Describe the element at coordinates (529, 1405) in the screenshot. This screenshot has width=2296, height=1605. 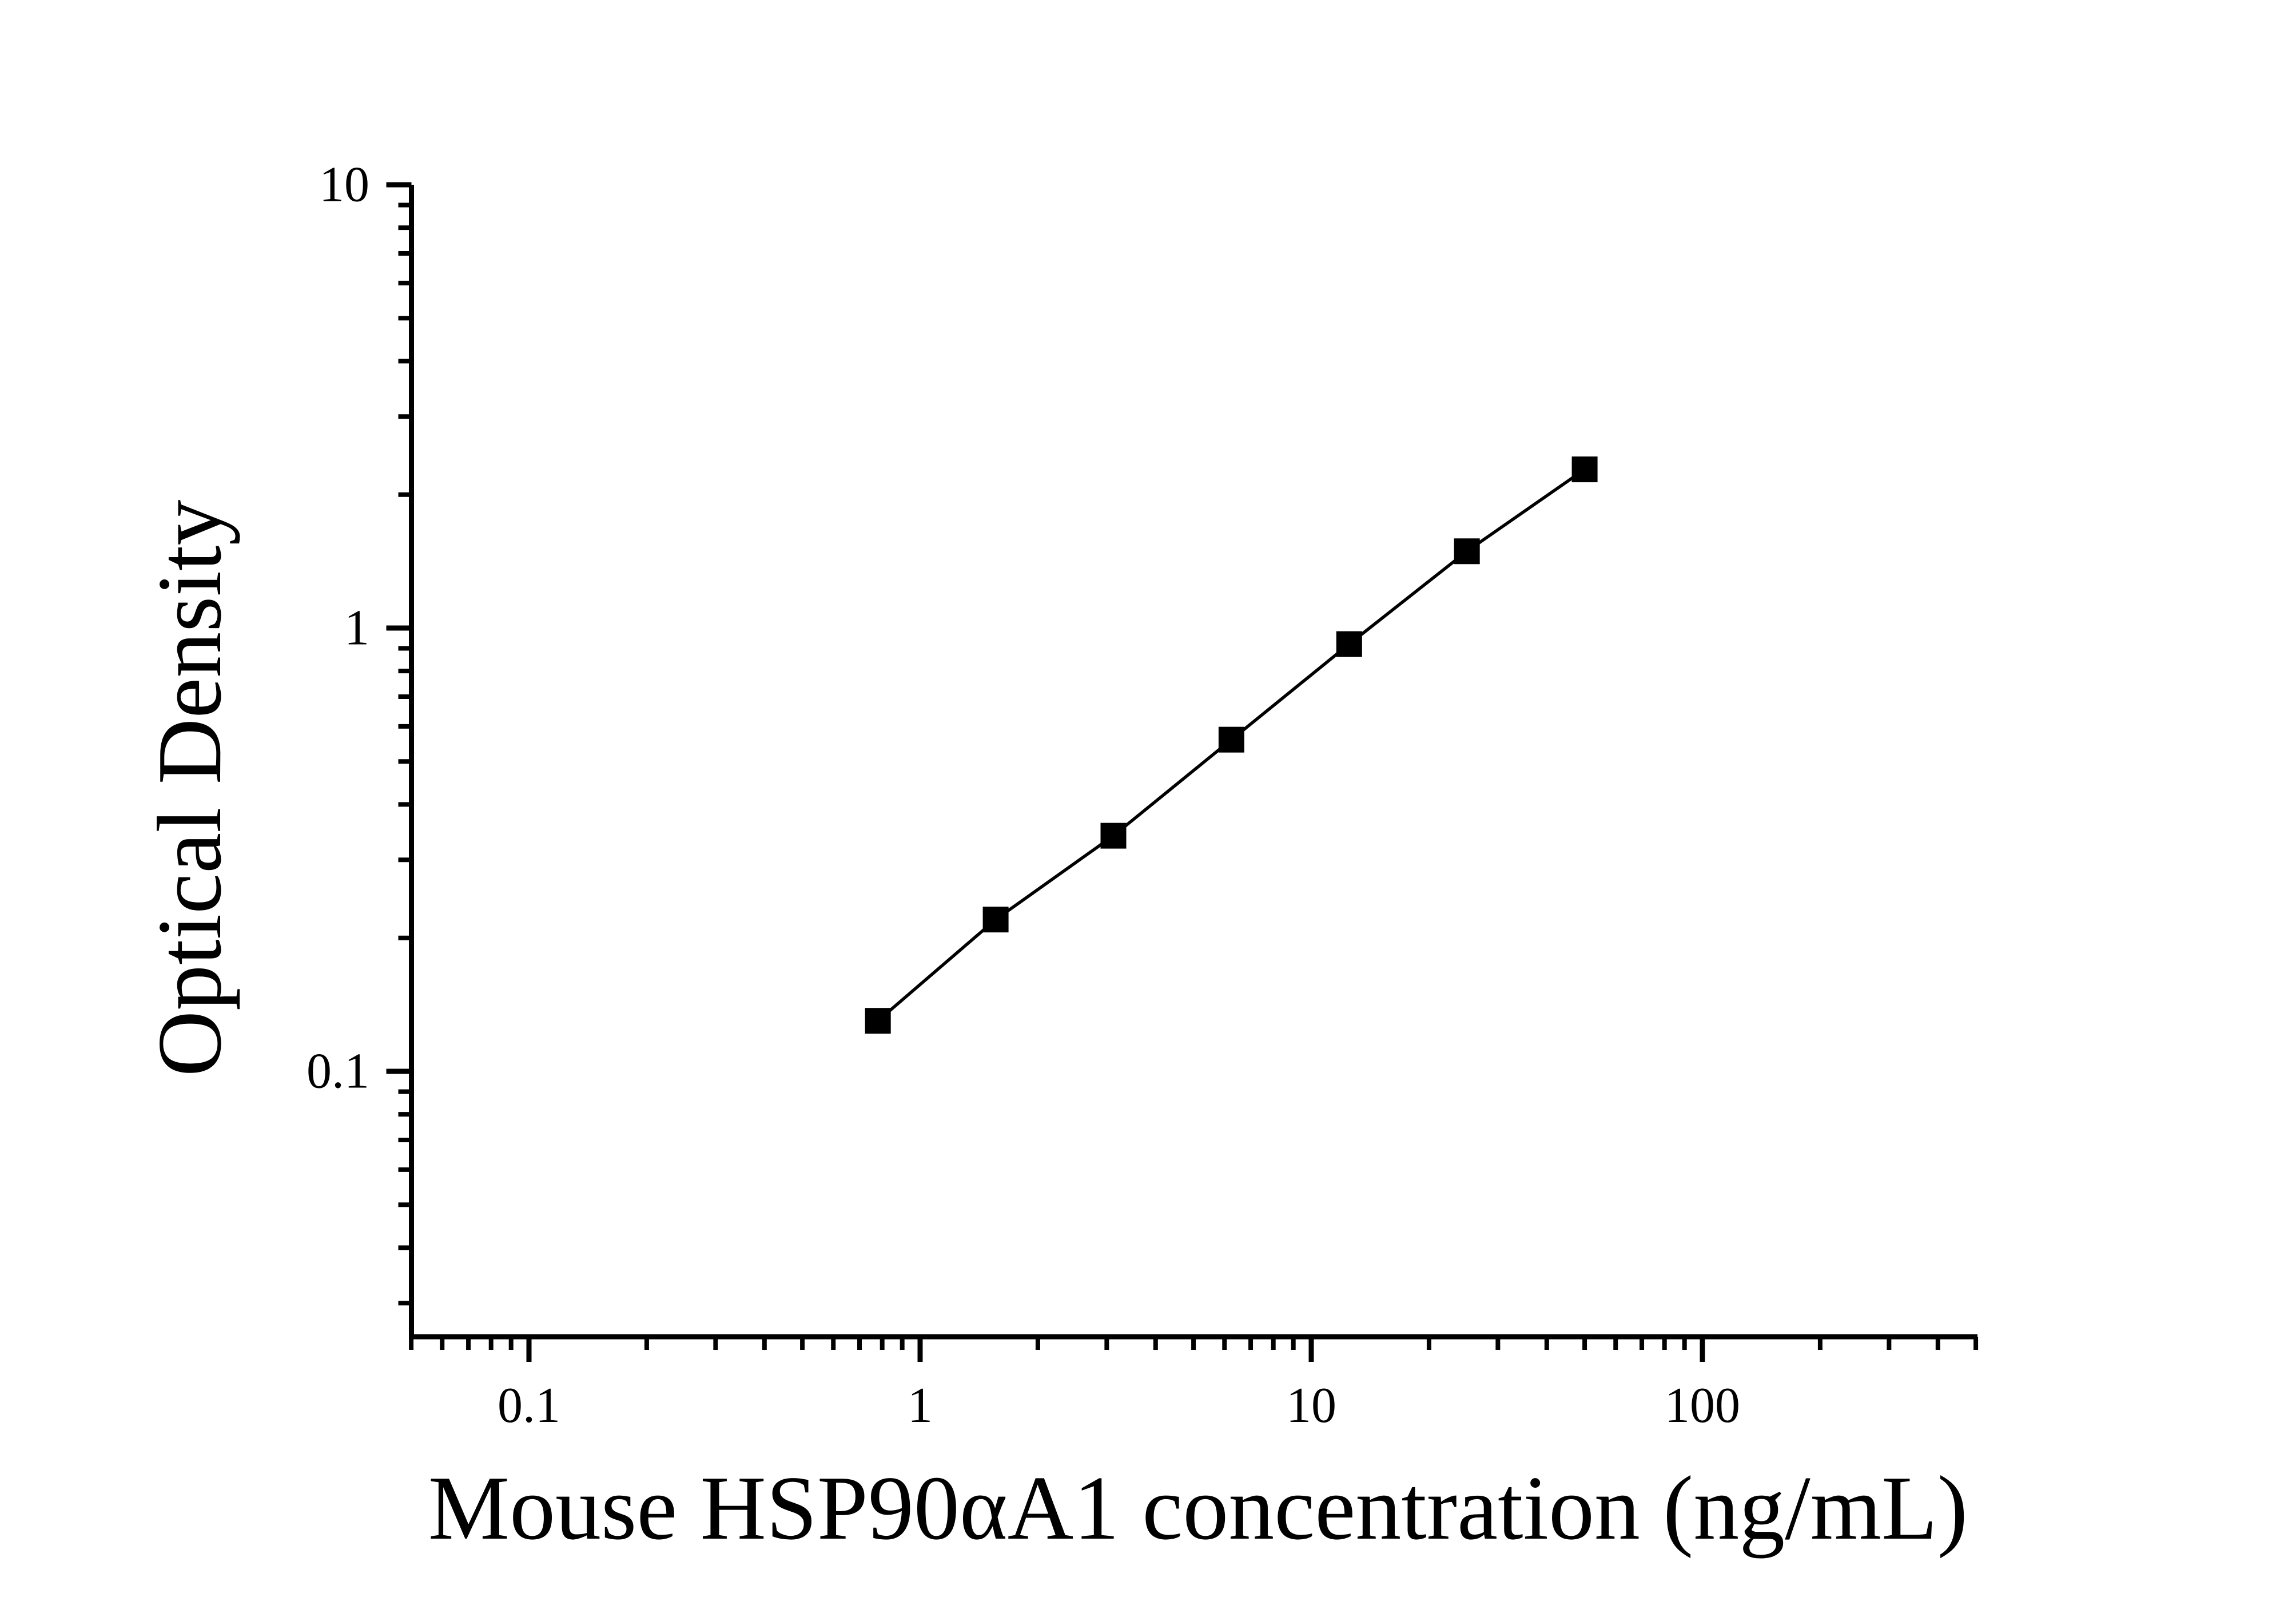
I see `x-tick-label: 0.1` at that location.